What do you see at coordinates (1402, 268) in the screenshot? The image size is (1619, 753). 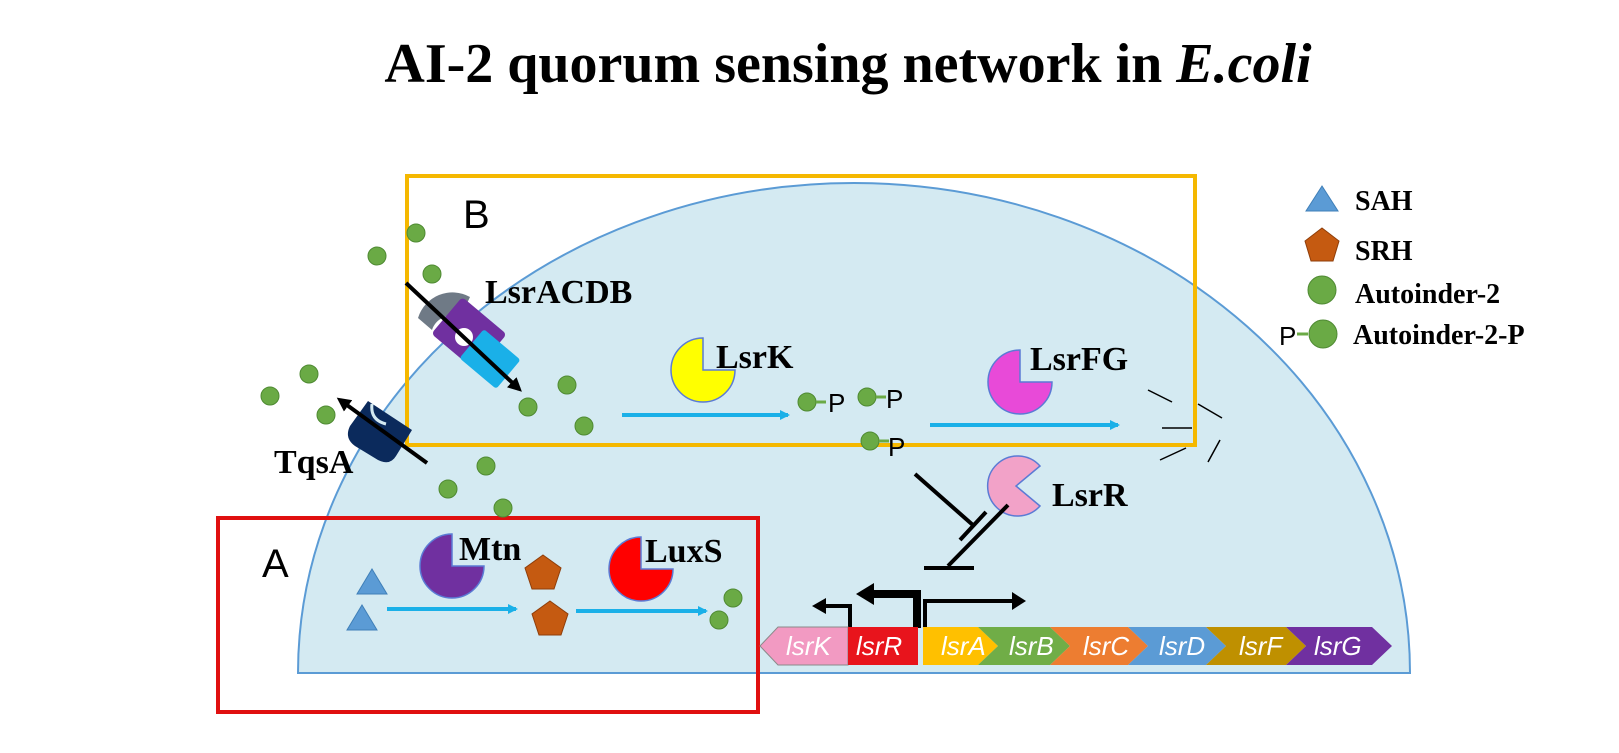 I see `legend: SAH SRH Autoinder-2 P Autoinder-2-P` at bounding box center [1402, 268].